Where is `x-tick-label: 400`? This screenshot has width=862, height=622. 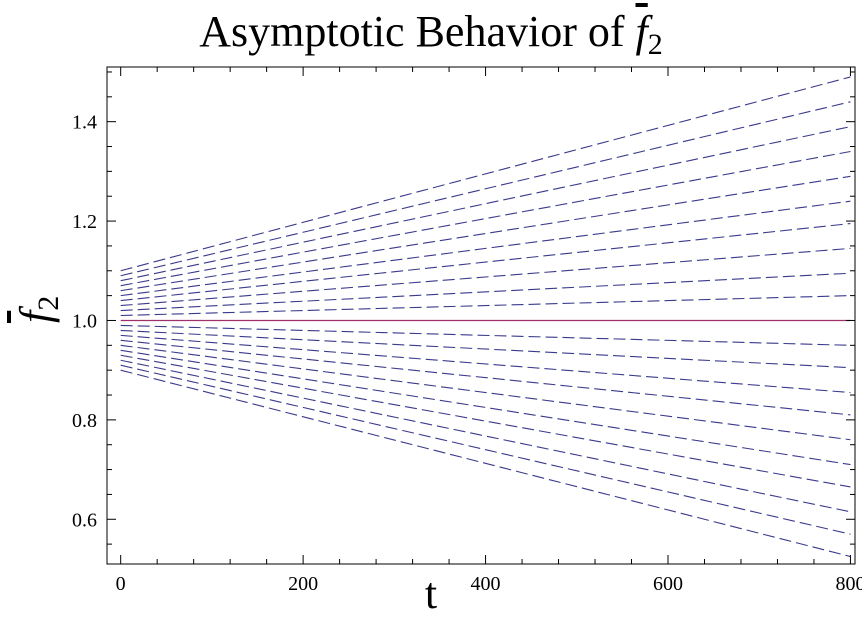
x-tick-label: 400 is located at coordinates (486, 584).